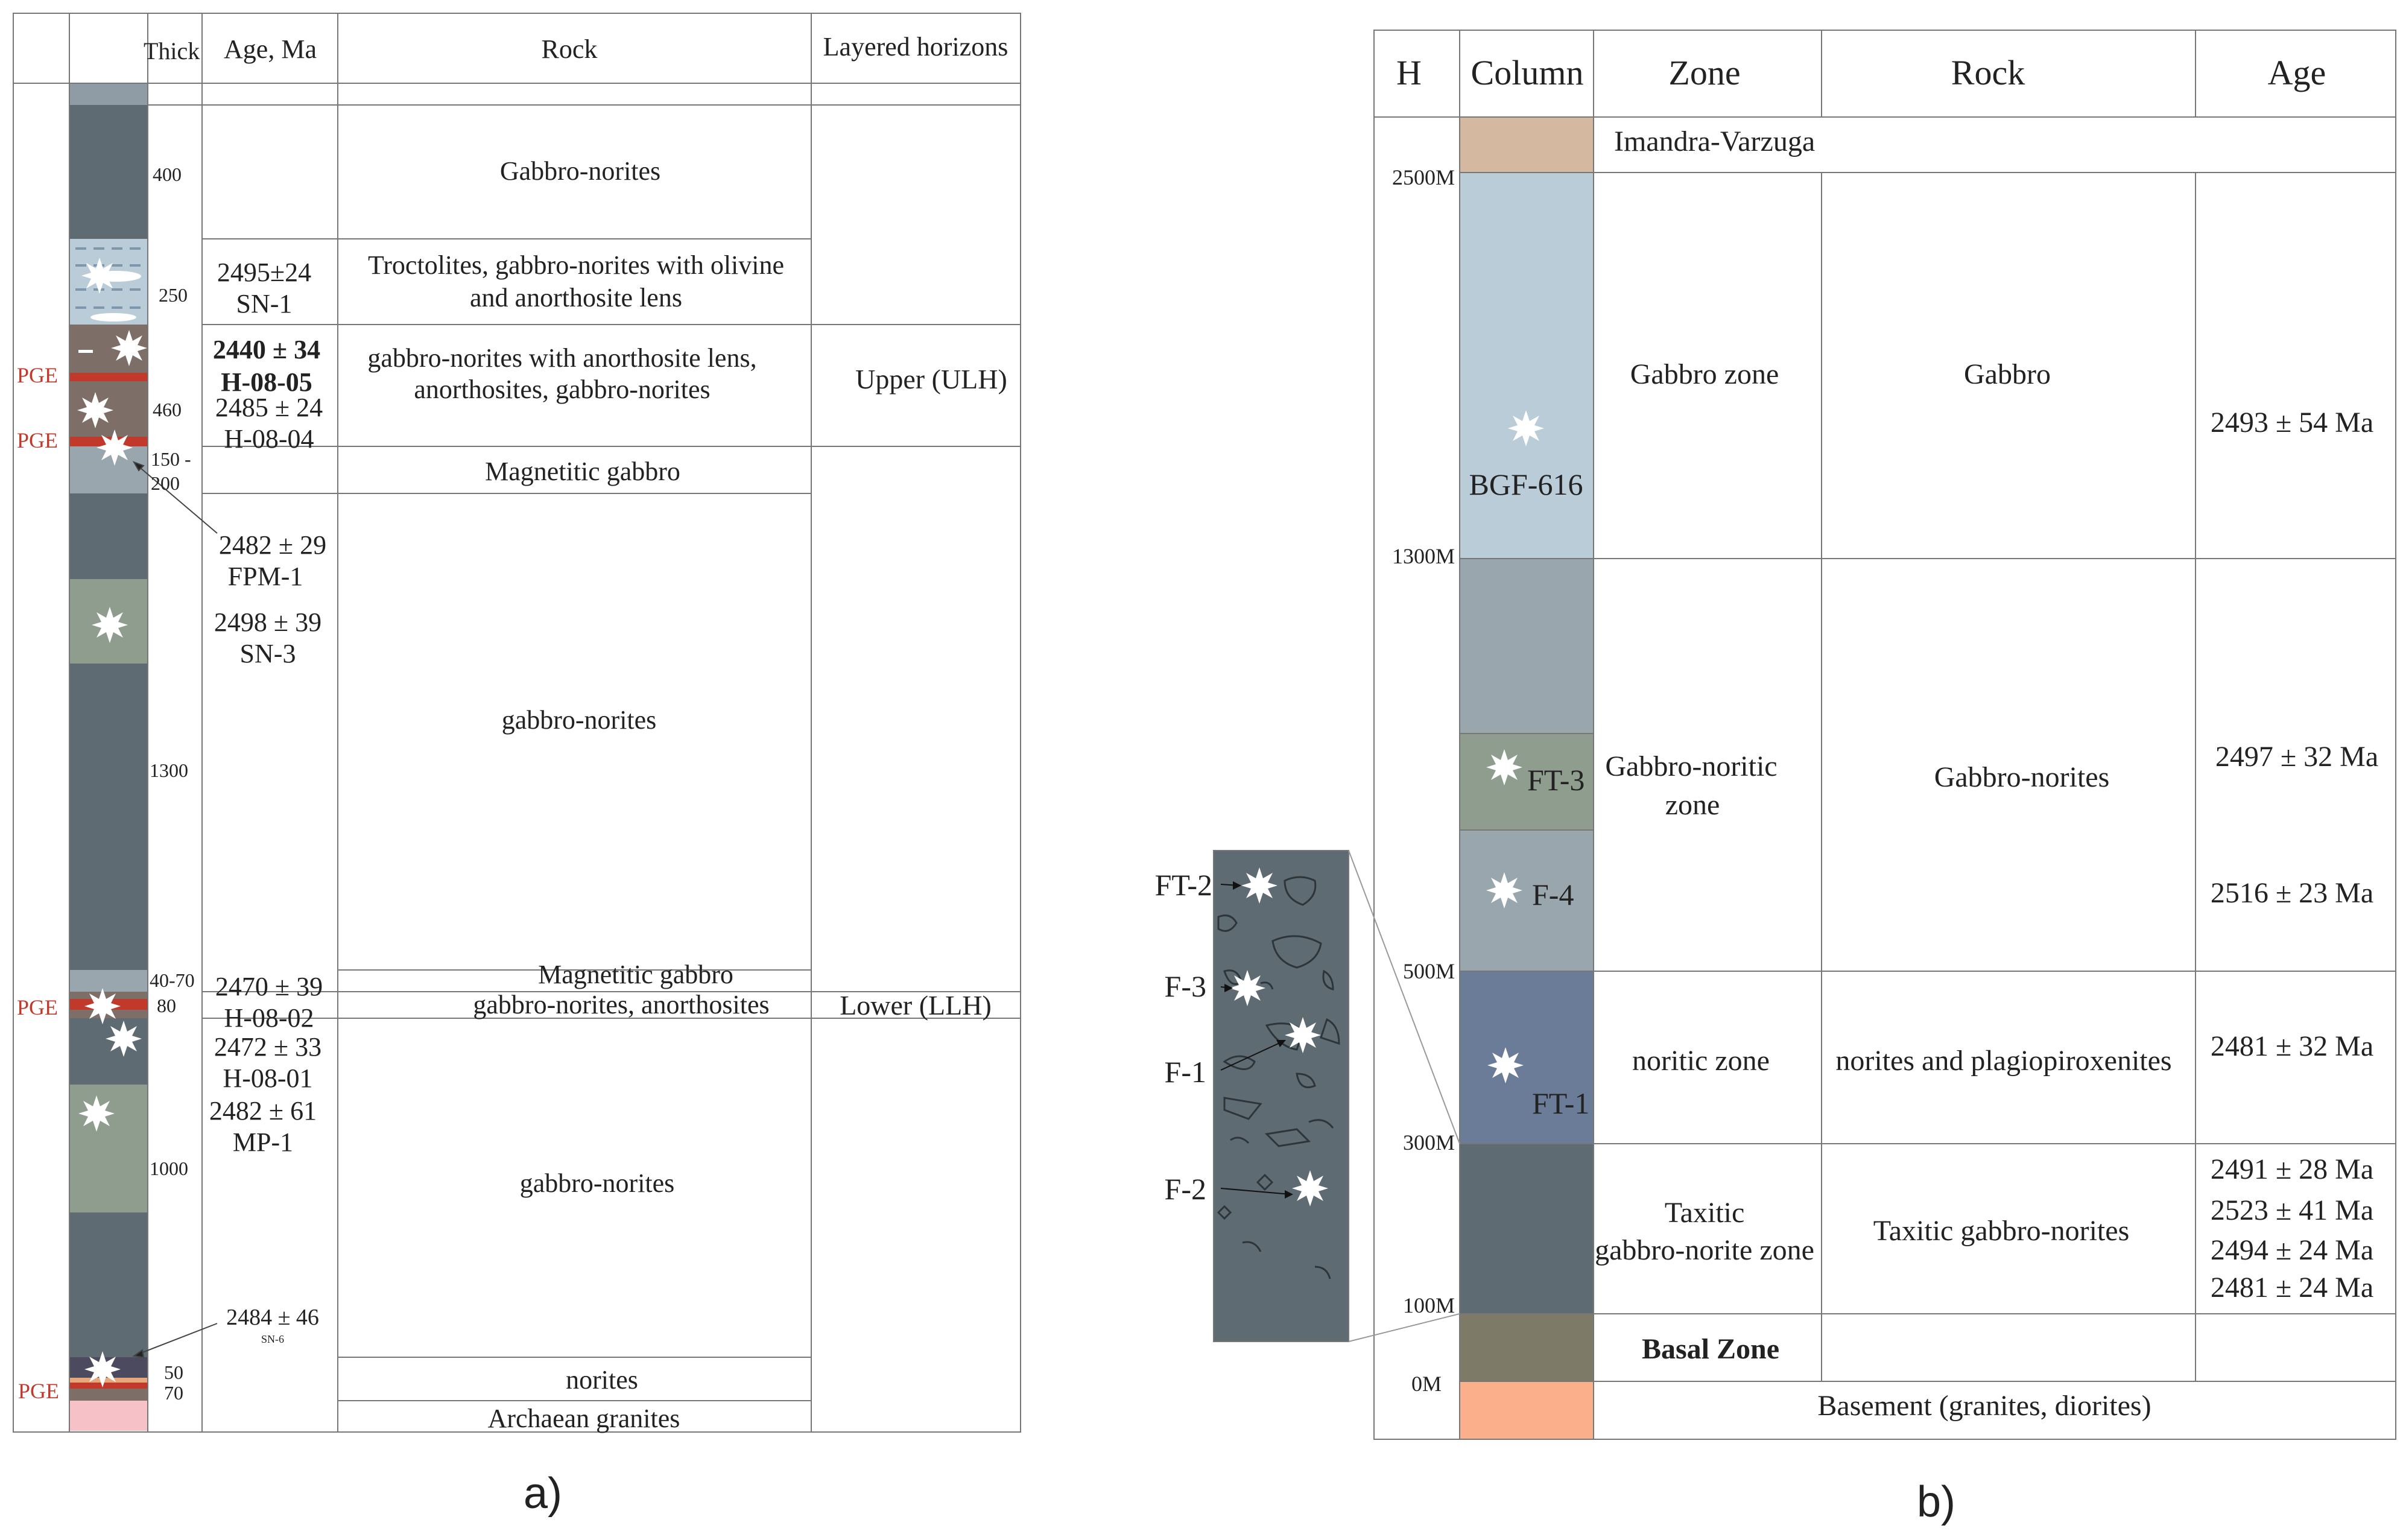 Image resolution: width=2403 pixels, height=1540 pixels. What do you see at coordinates (1183, 885) in the screenshot?
I see `inset-label: FT-2` at bounding box center [1183, 885].